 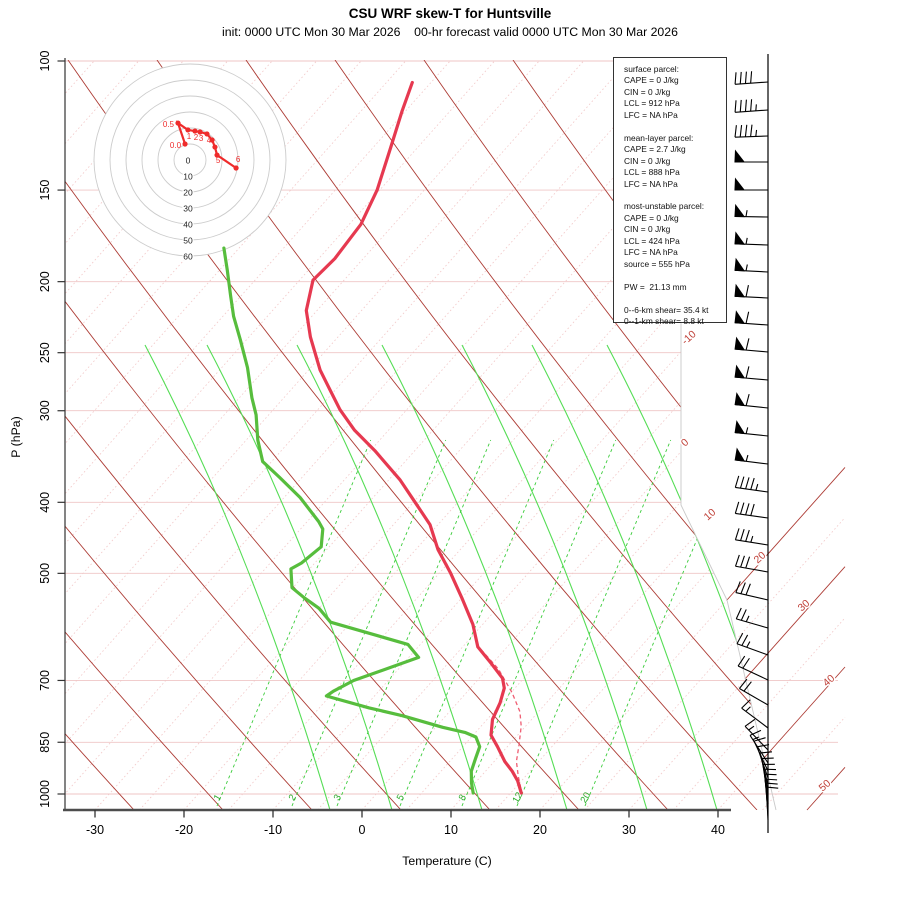 What do you see at coordinates (652, 103) in the screenshot?
I see `info-line: LCL = 912 hPa` at bounding box center [652, 103].